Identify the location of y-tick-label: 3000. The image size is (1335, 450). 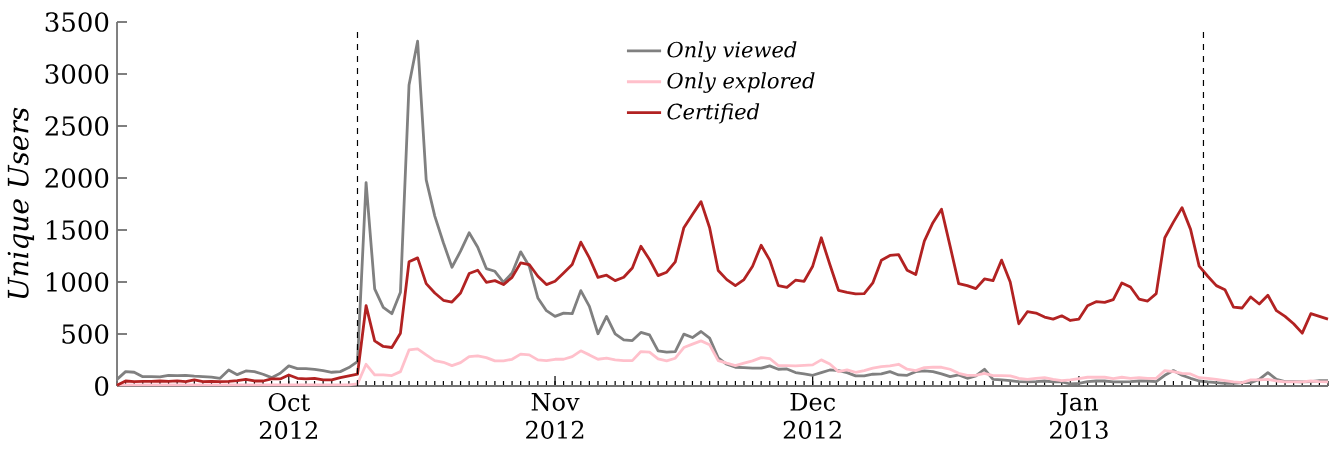
(77, 74).